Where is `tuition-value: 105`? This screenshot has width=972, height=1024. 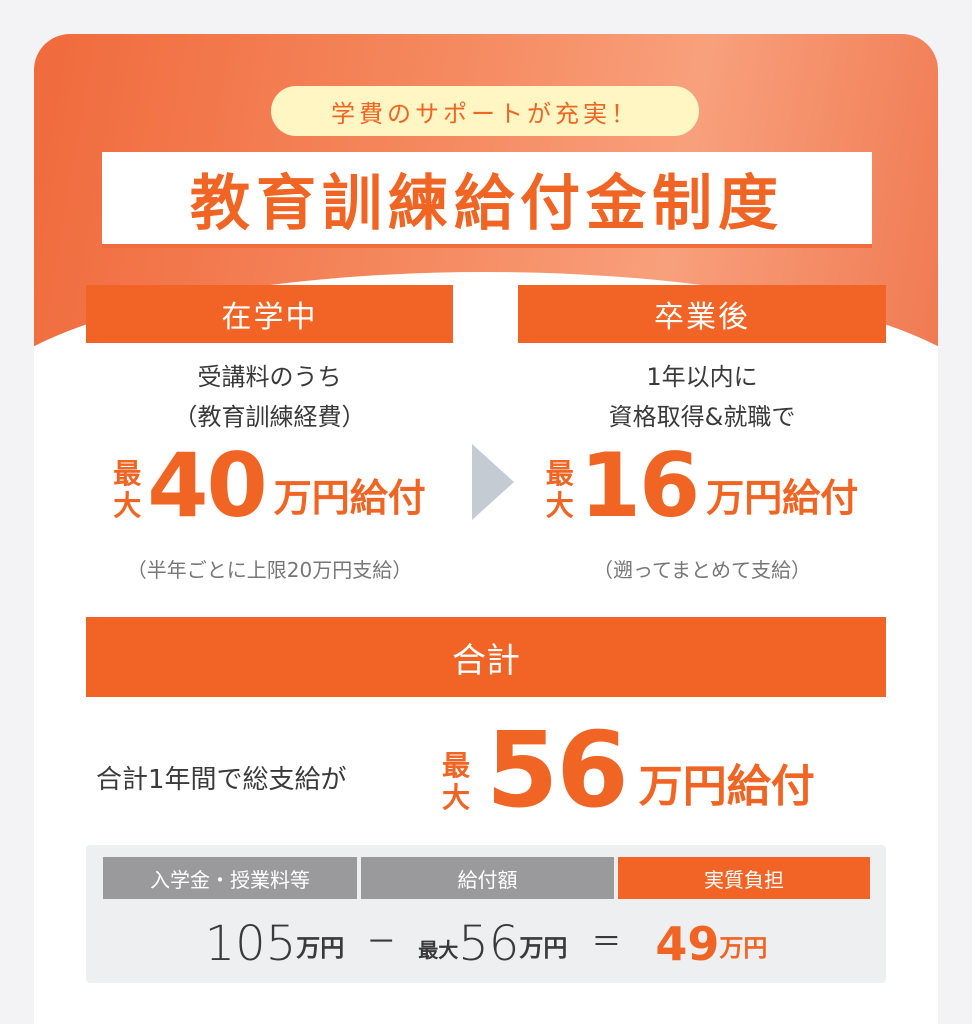
tuition-value: 105 is located at coordinates (250, 944).